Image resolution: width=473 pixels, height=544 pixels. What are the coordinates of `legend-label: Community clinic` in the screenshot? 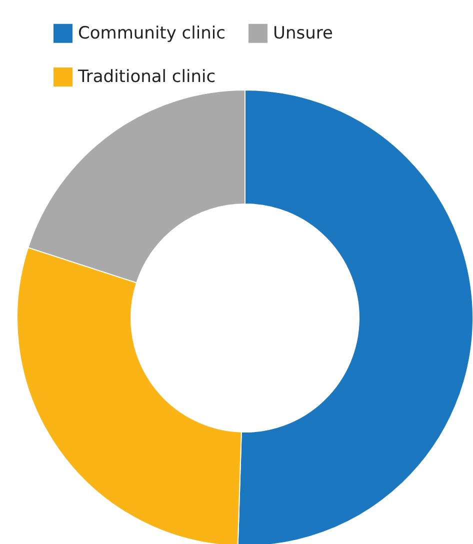 It's located at (152, 33).